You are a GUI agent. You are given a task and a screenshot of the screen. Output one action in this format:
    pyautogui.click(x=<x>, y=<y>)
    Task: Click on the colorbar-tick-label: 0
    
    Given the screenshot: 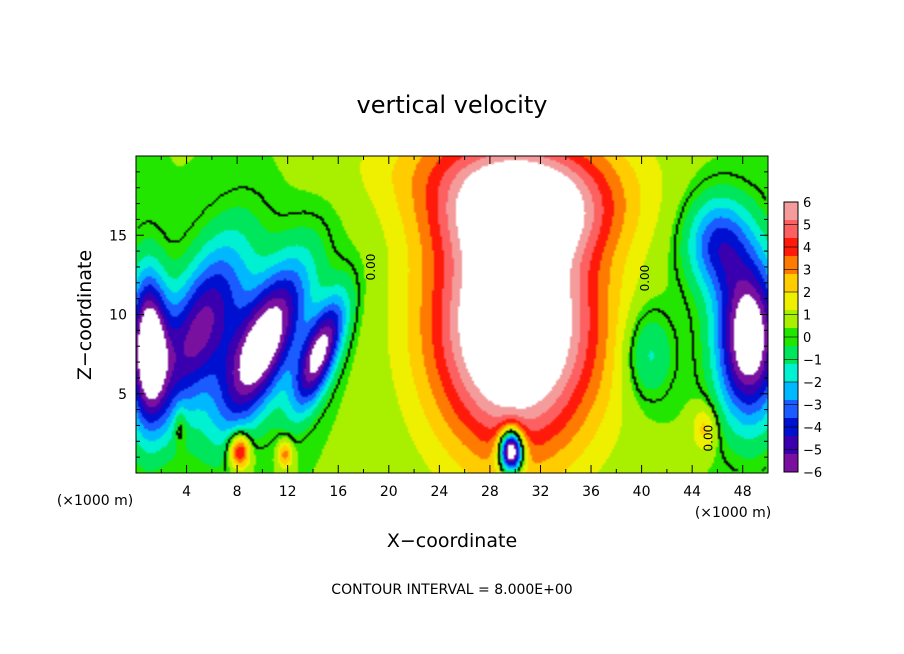 What is the action you would take?
    pyautogui.click(x=807, y=338)
    